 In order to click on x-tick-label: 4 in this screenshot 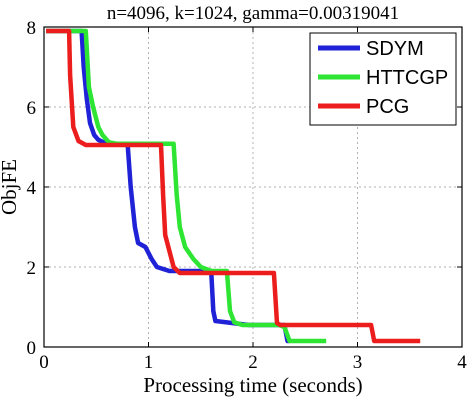, I will do `click(462, 362)`.